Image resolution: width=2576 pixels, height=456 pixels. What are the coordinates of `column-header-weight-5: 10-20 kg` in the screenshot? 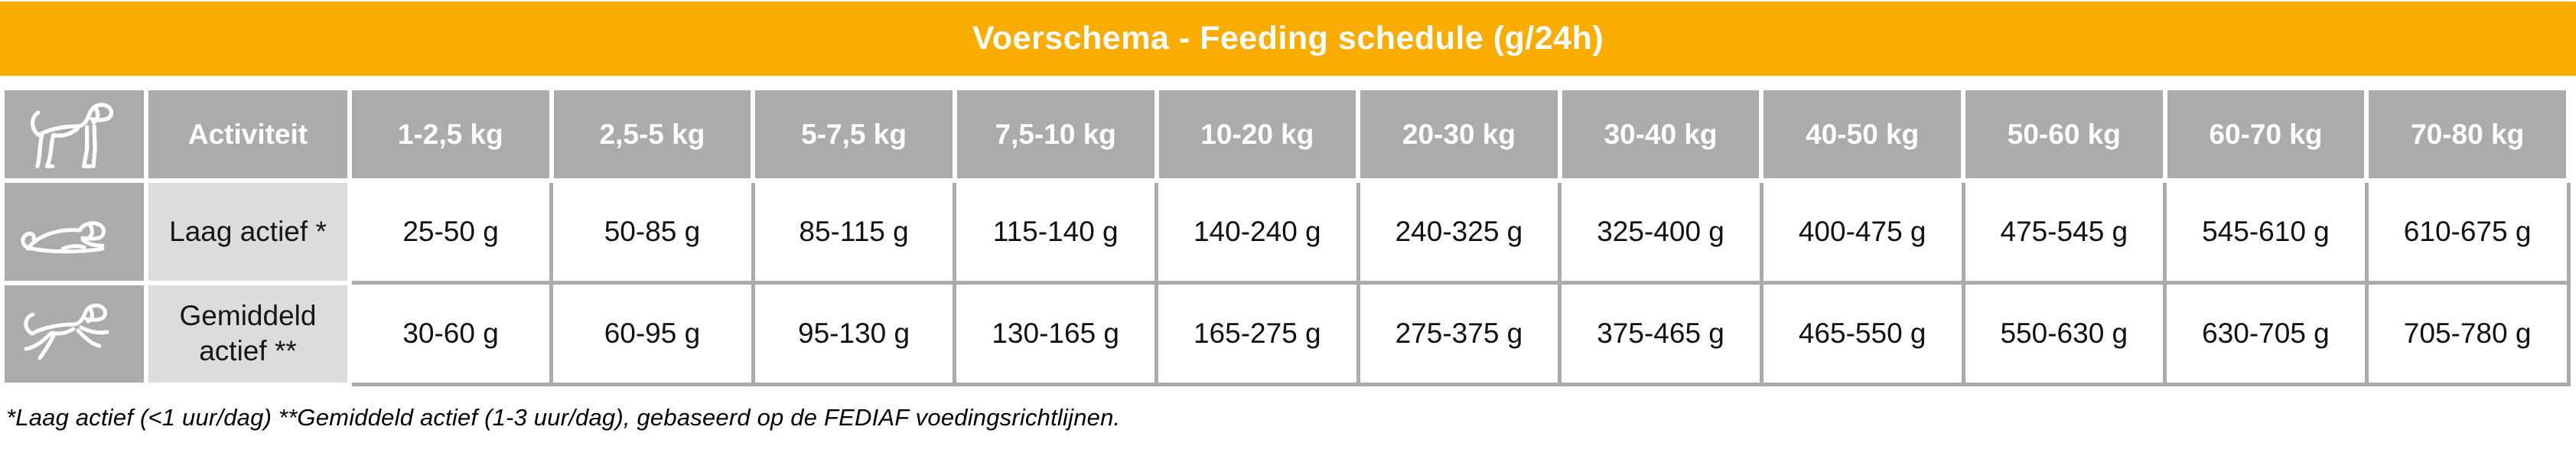 It's located at (1257, 134).